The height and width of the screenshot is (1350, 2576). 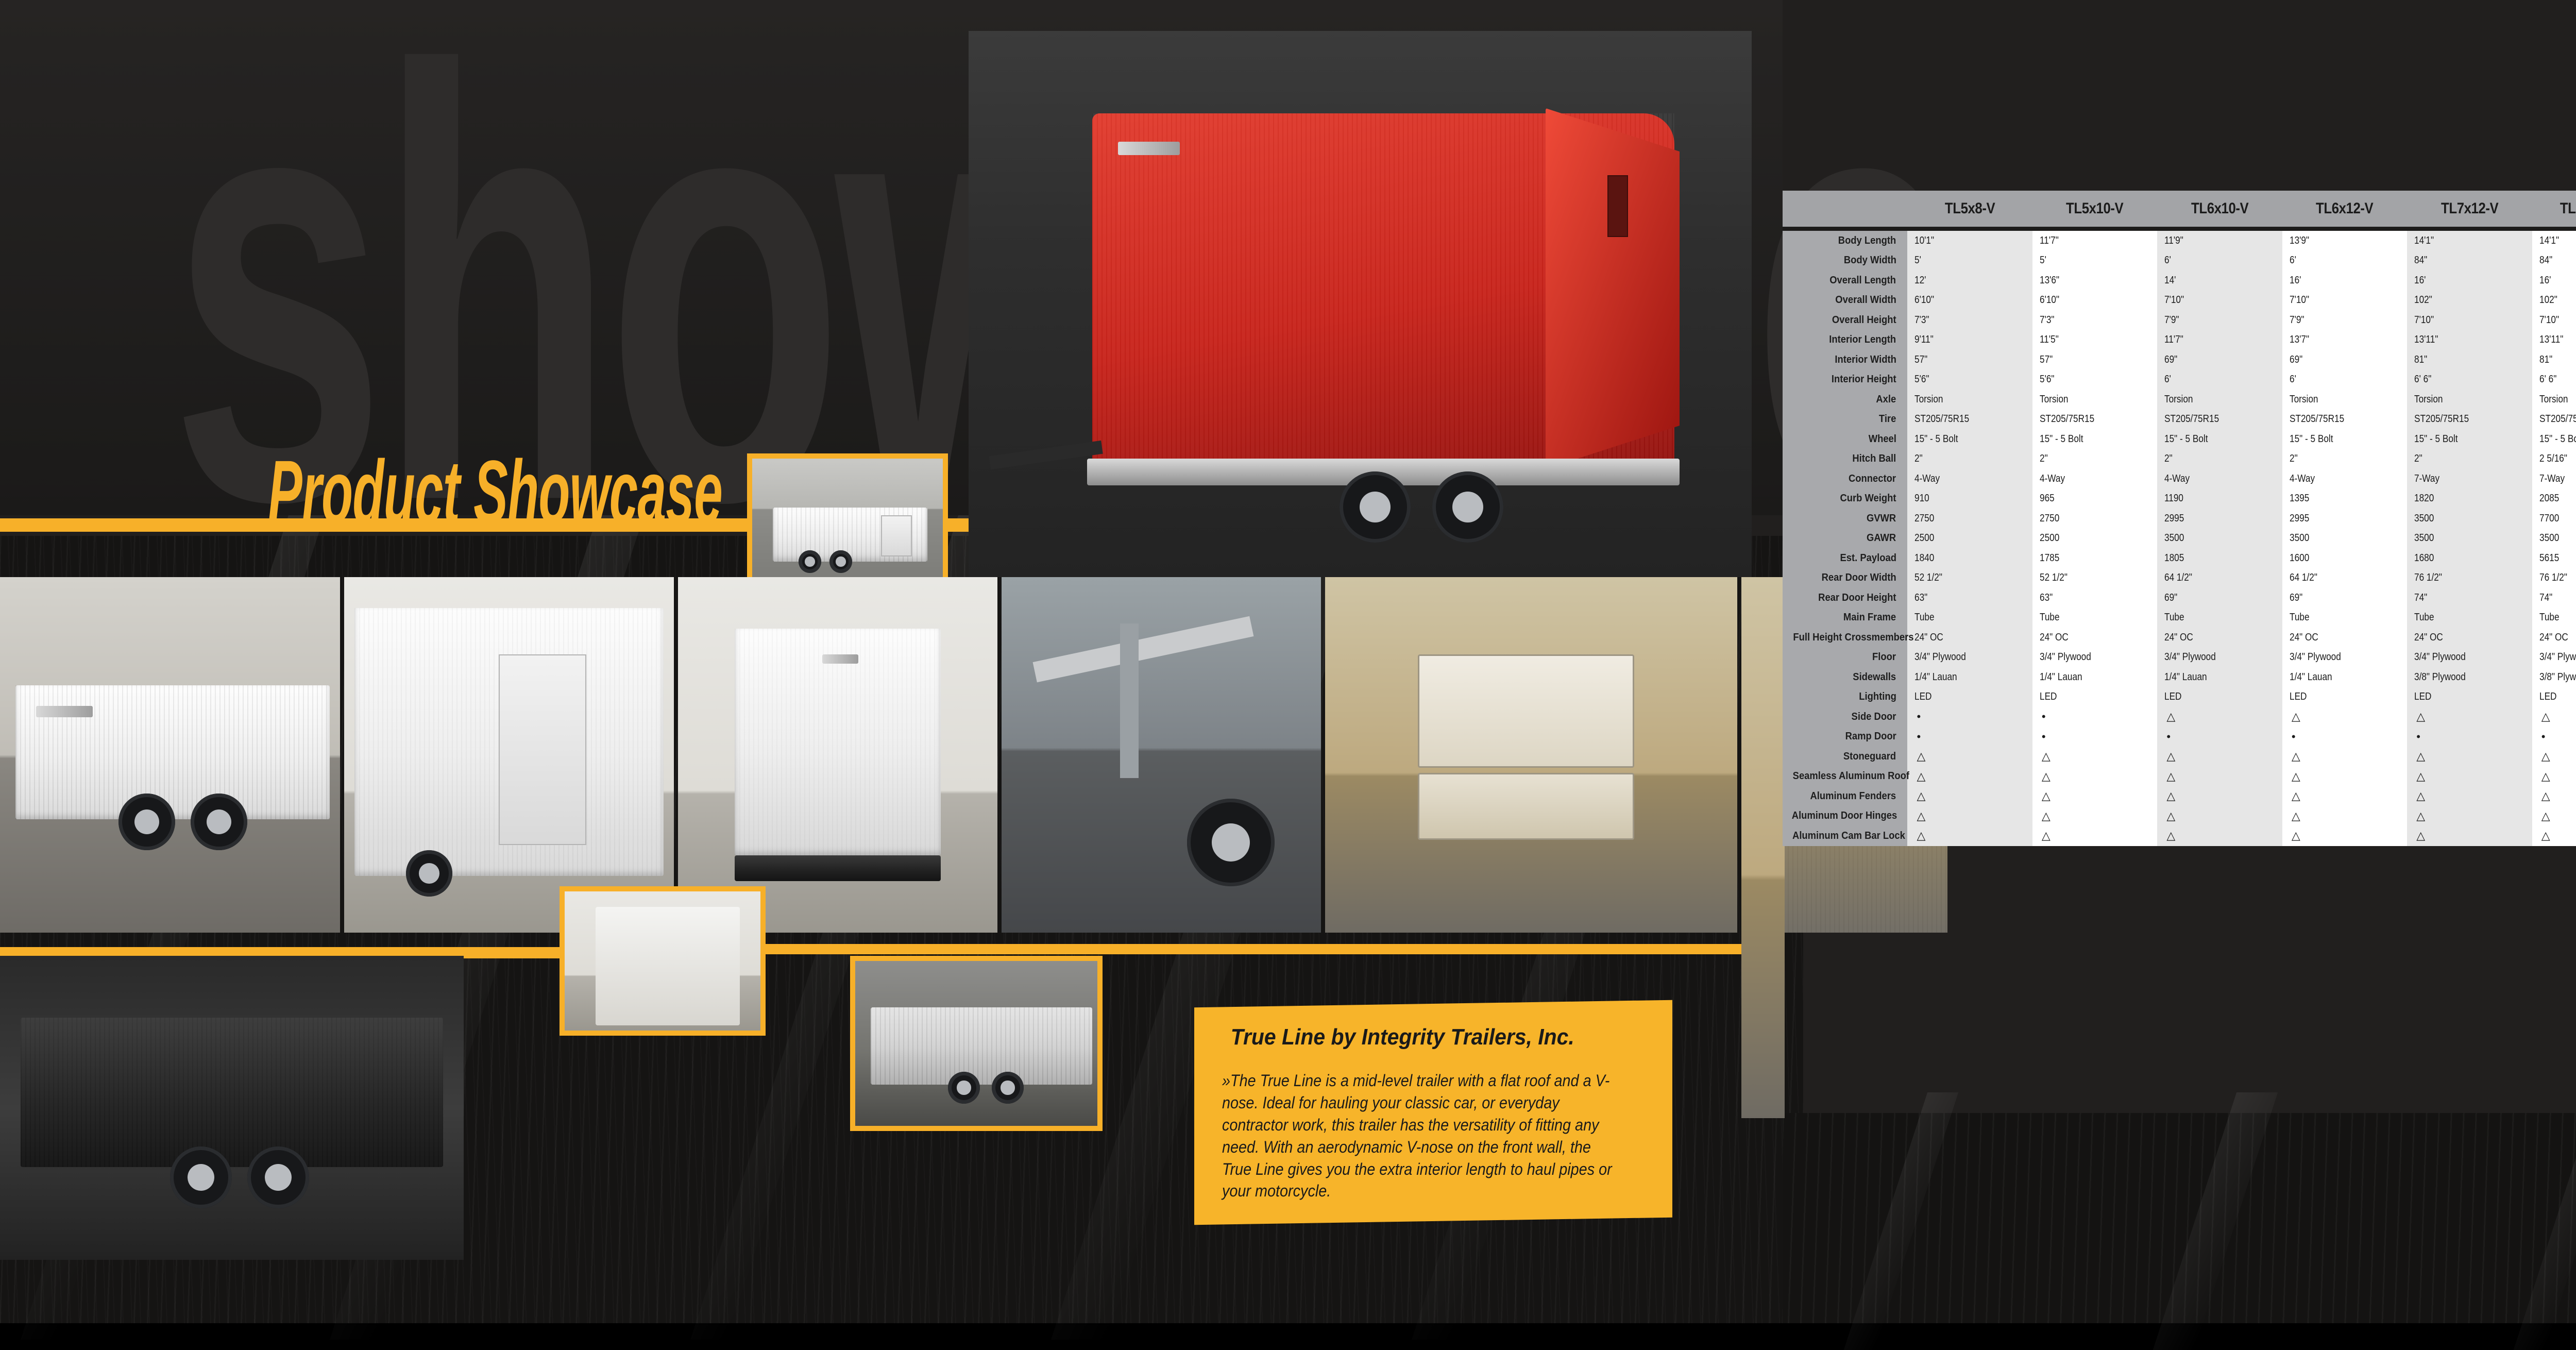 What do you see at coordinates (2554, 519) in the screenshot?
I see `spec-cell: 7700` at bounding box center [2554, 519].